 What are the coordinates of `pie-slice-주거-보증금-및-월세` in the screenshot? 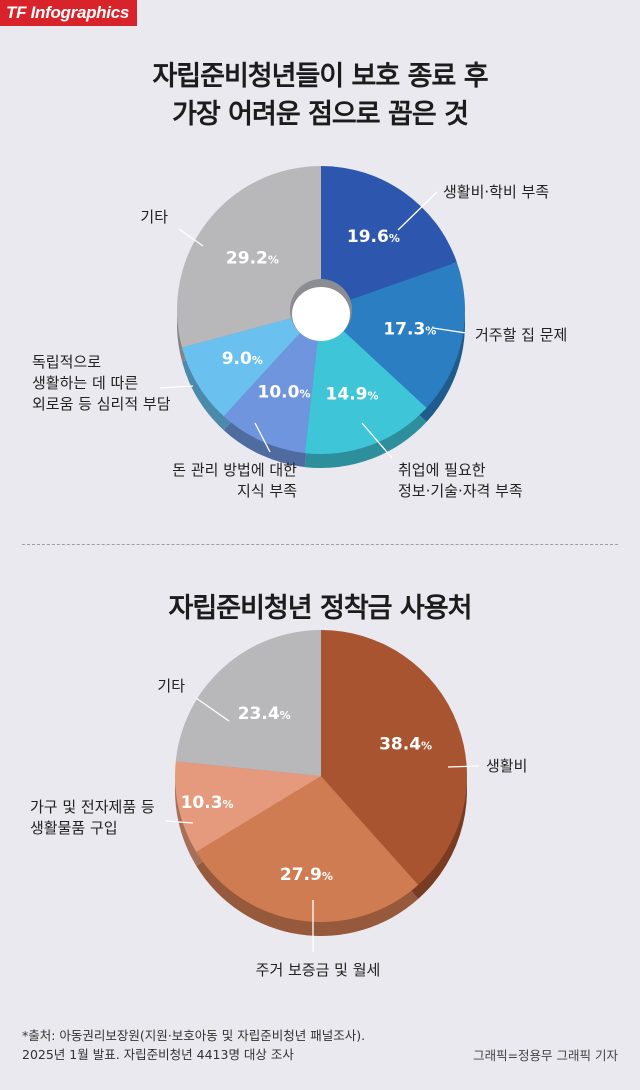 It's located at (307, 849).